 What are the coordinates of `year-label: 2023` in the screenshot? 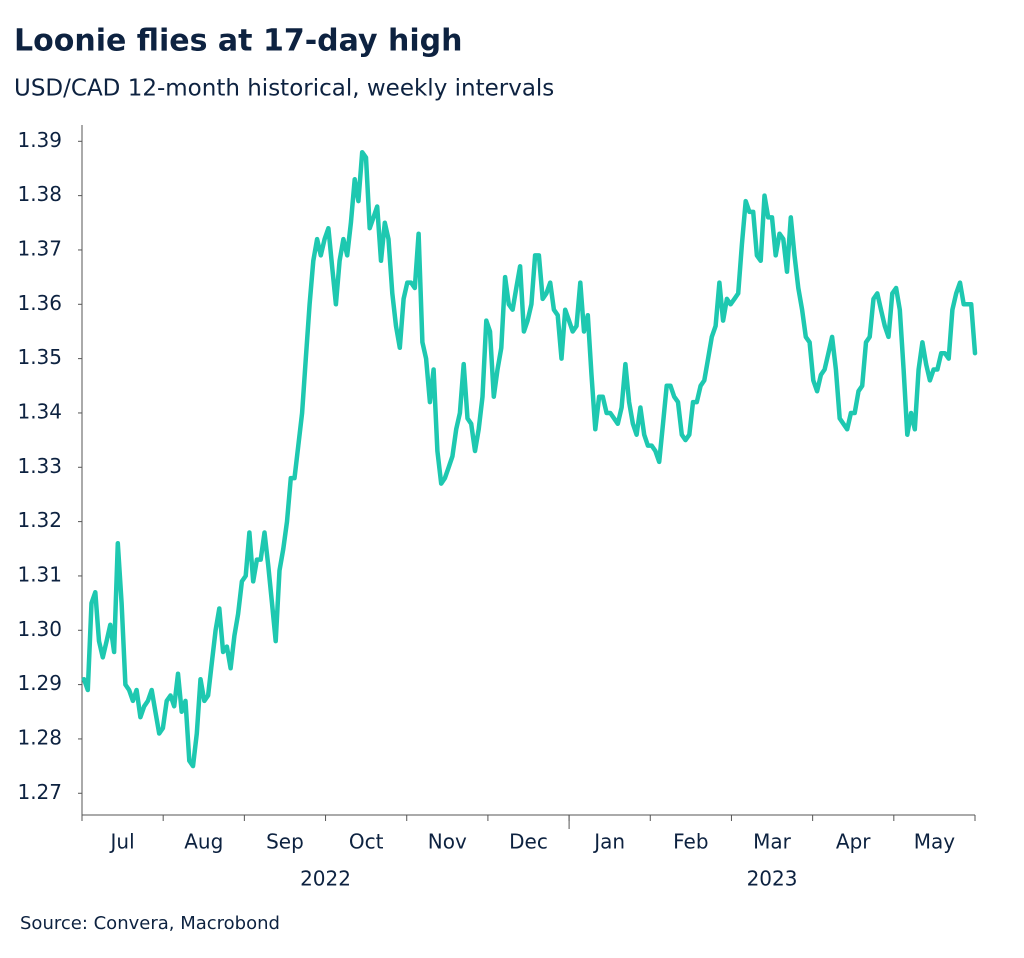 It's located at (772, 879).